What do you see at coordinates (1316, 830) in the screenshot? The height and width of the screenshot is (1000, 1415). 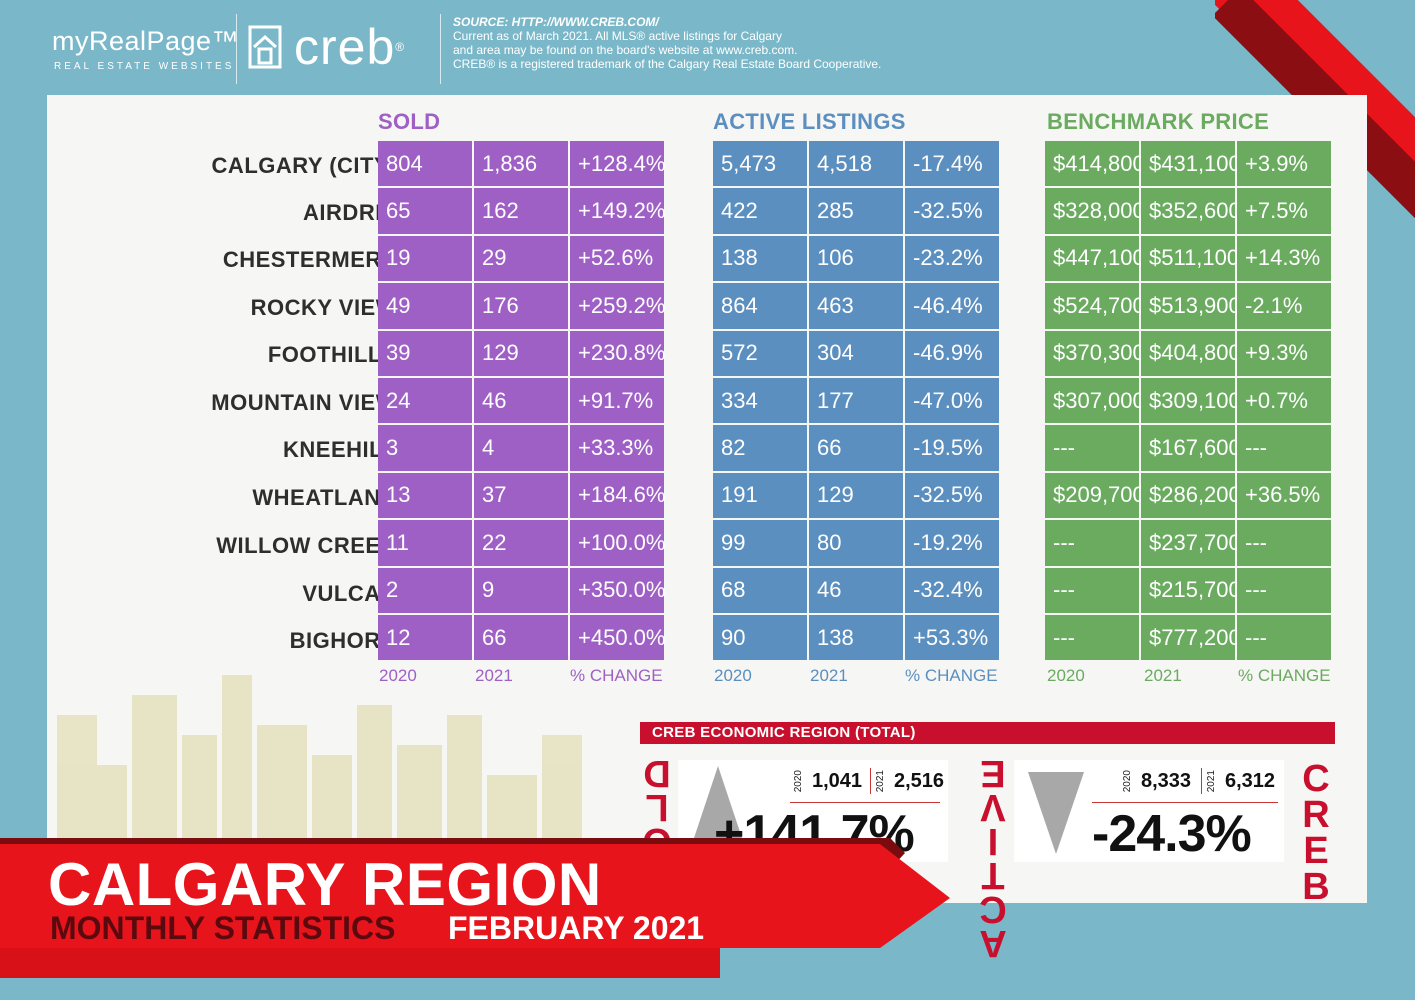 I see `creb-vertical-label: CREB` at bounding box center [1316, 830].